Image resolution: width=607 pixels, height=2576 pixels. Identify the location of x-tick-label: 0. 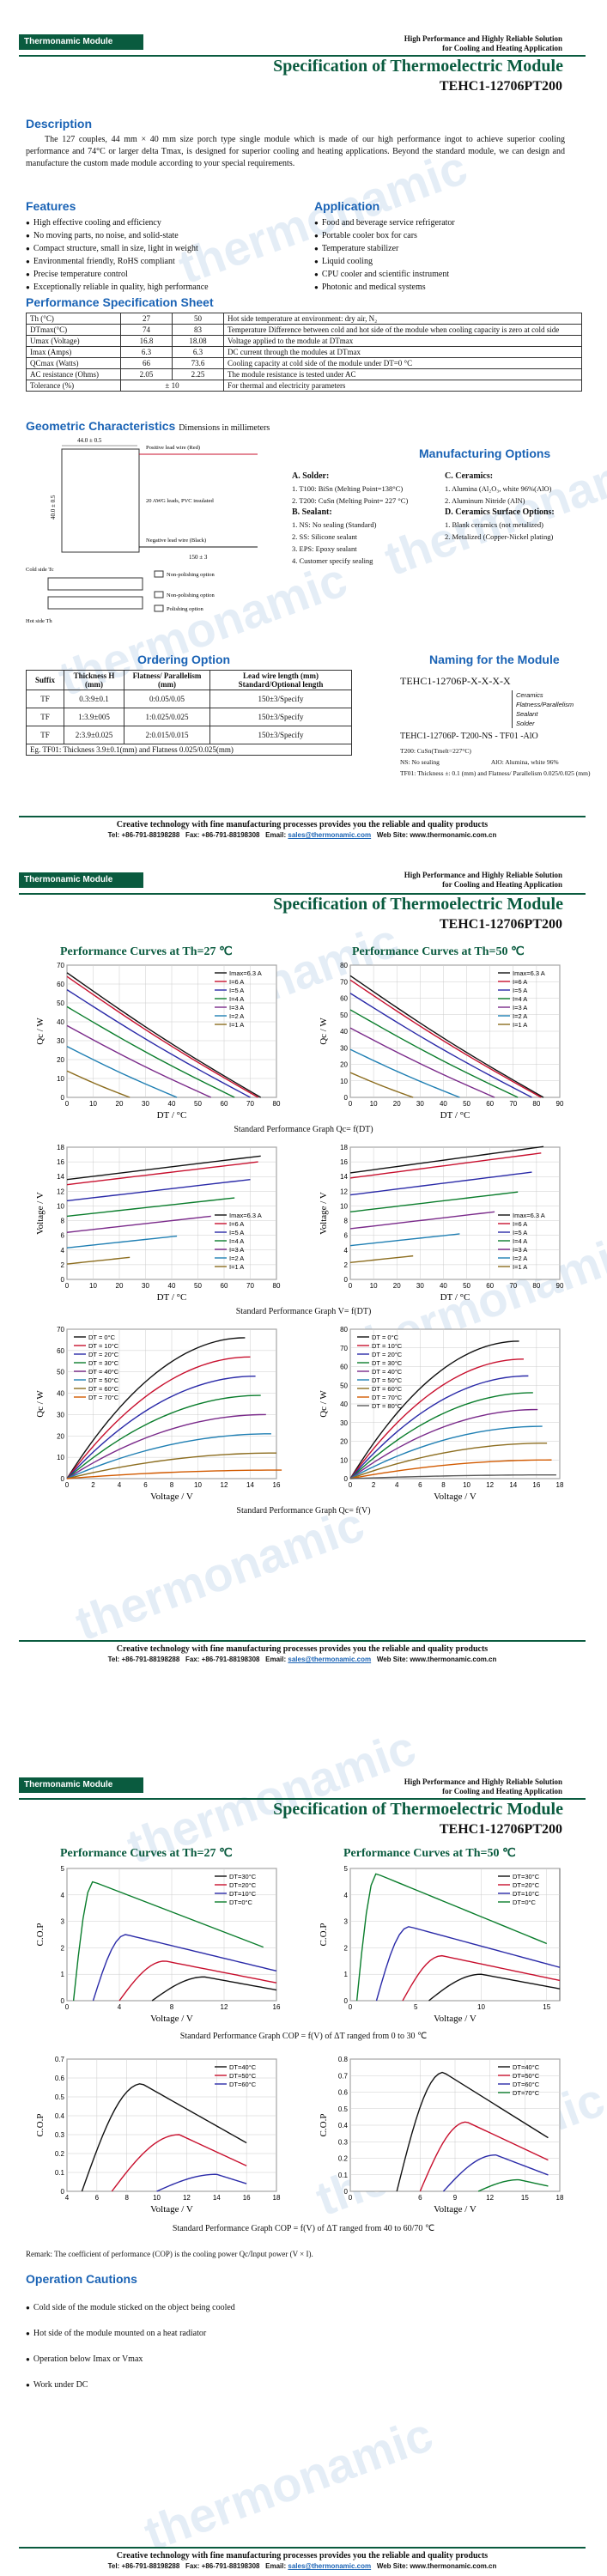
(351, 2198).